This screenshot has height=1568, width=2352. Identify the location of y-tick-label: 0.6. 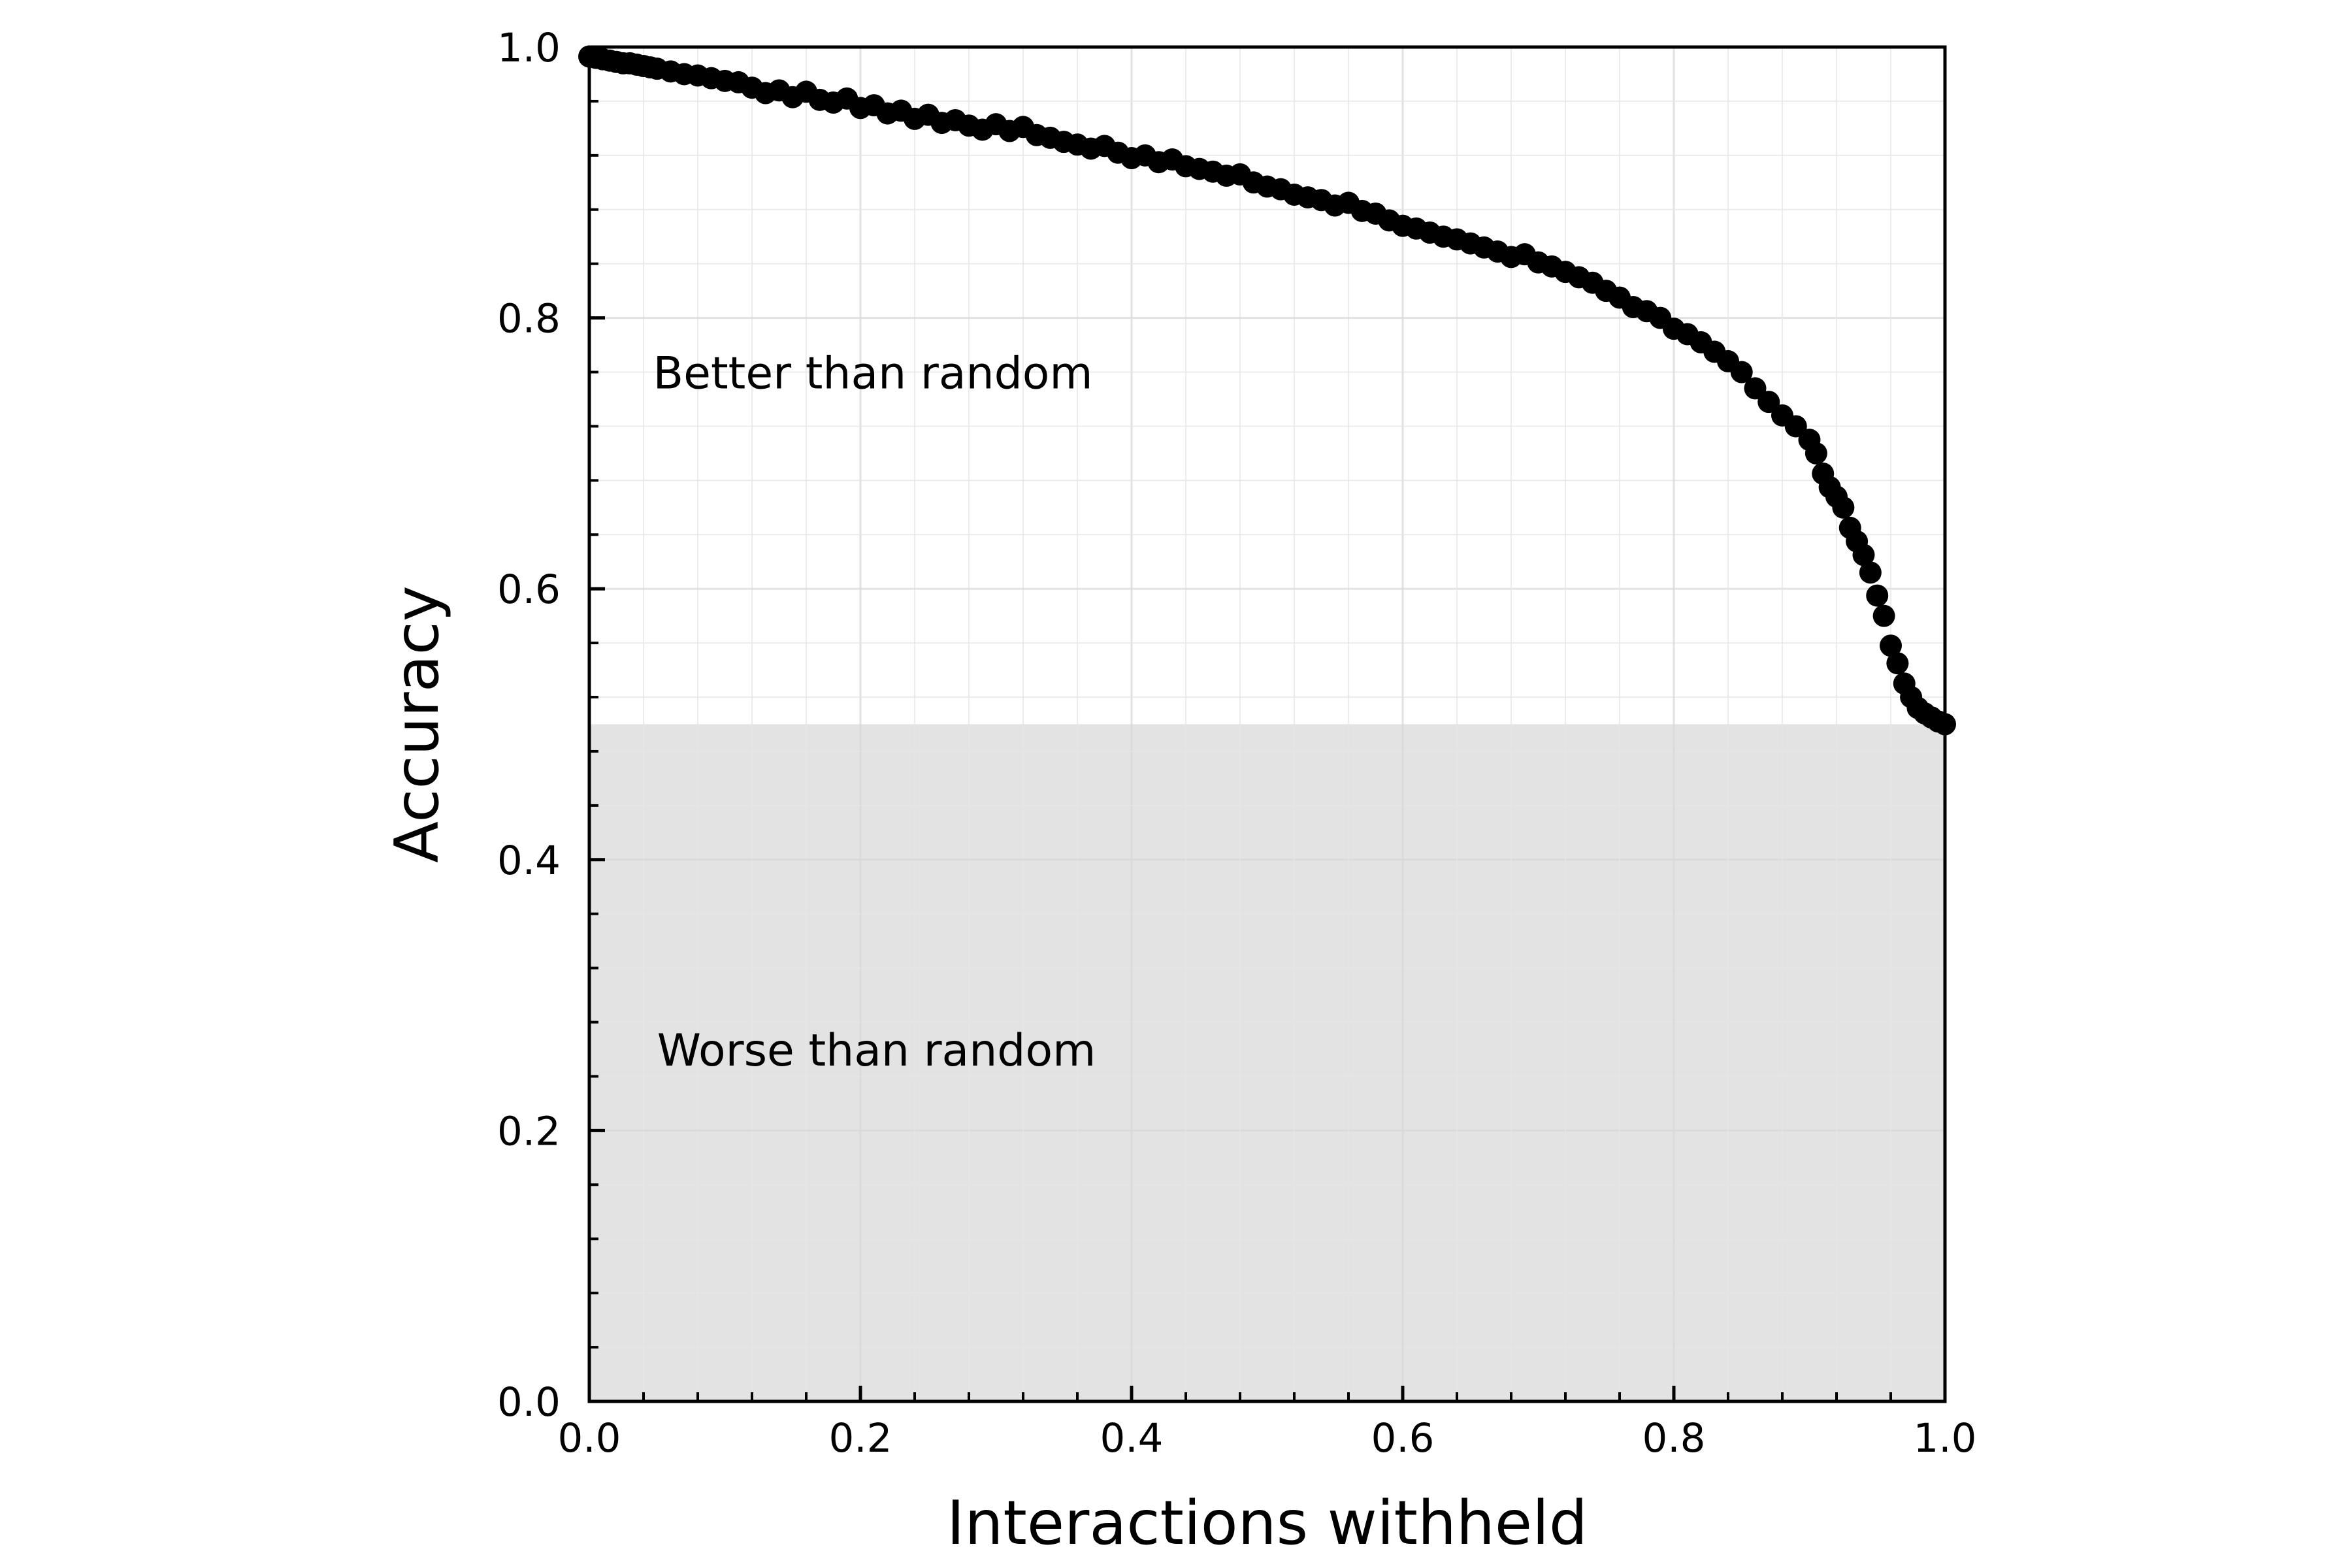
(529, 589).